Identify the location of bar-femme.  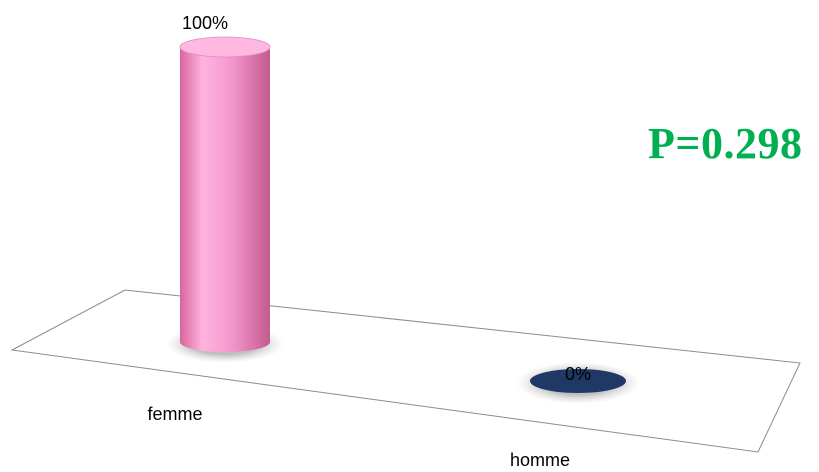
(225, 194).